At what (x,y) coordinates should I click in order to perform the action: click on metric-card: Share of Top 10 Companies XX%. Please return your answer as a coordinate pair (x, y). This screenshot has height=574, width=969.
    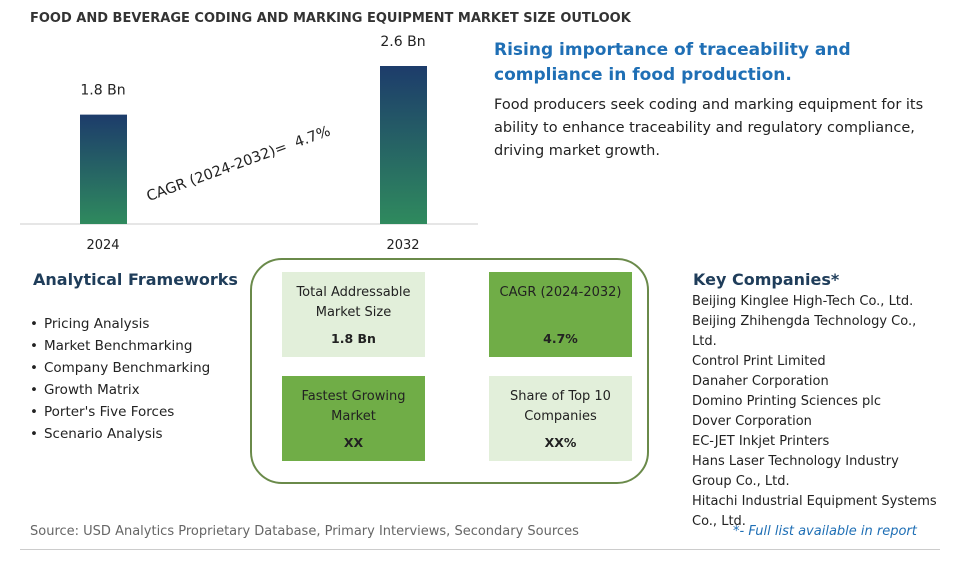
    Looking at the image, I should click on (560, 418).